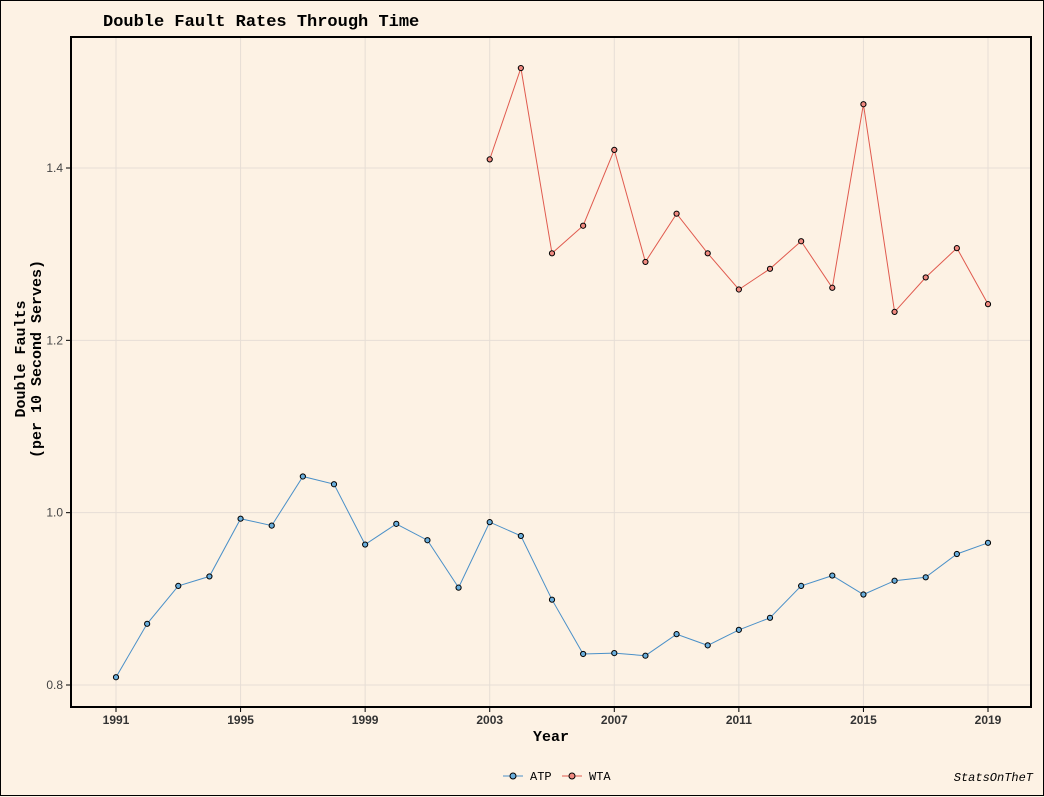  I want to click on y-axis: 0.8 1.0 1.2 1.4, so click(58, 426).